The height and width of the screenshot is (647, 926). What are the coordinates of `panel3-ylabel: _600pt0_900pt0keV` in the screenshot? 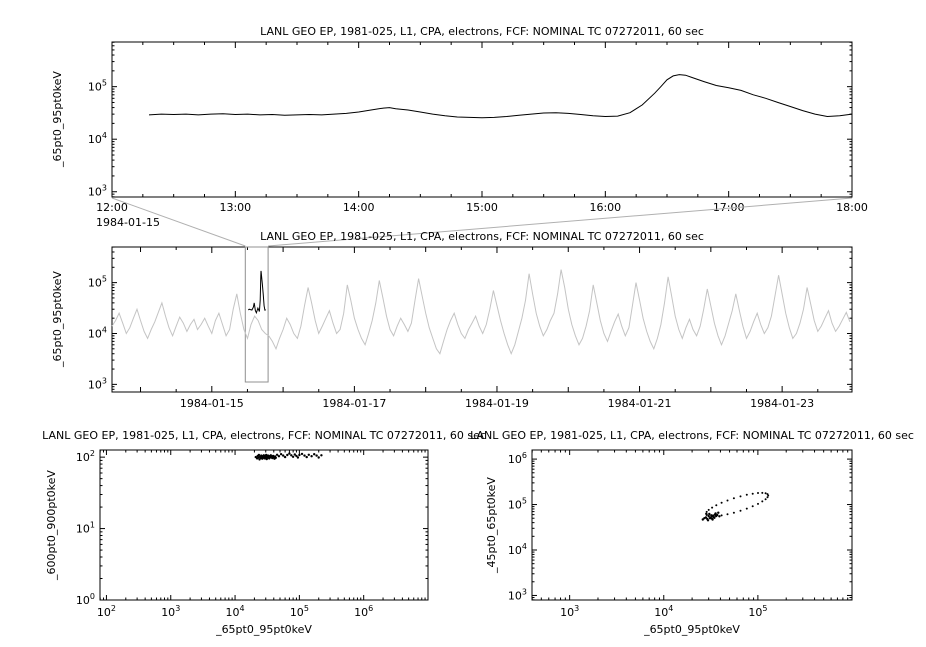 It's located at (51, 525).